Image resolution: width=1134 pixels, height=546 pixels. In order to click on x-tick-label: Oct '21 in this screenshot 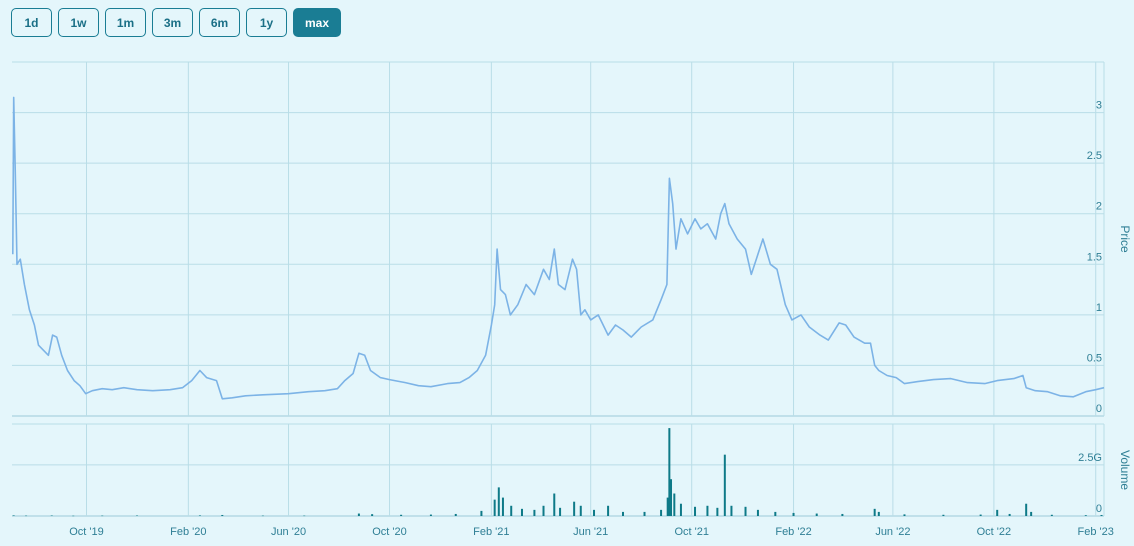, I will do `click(691, 532)`.